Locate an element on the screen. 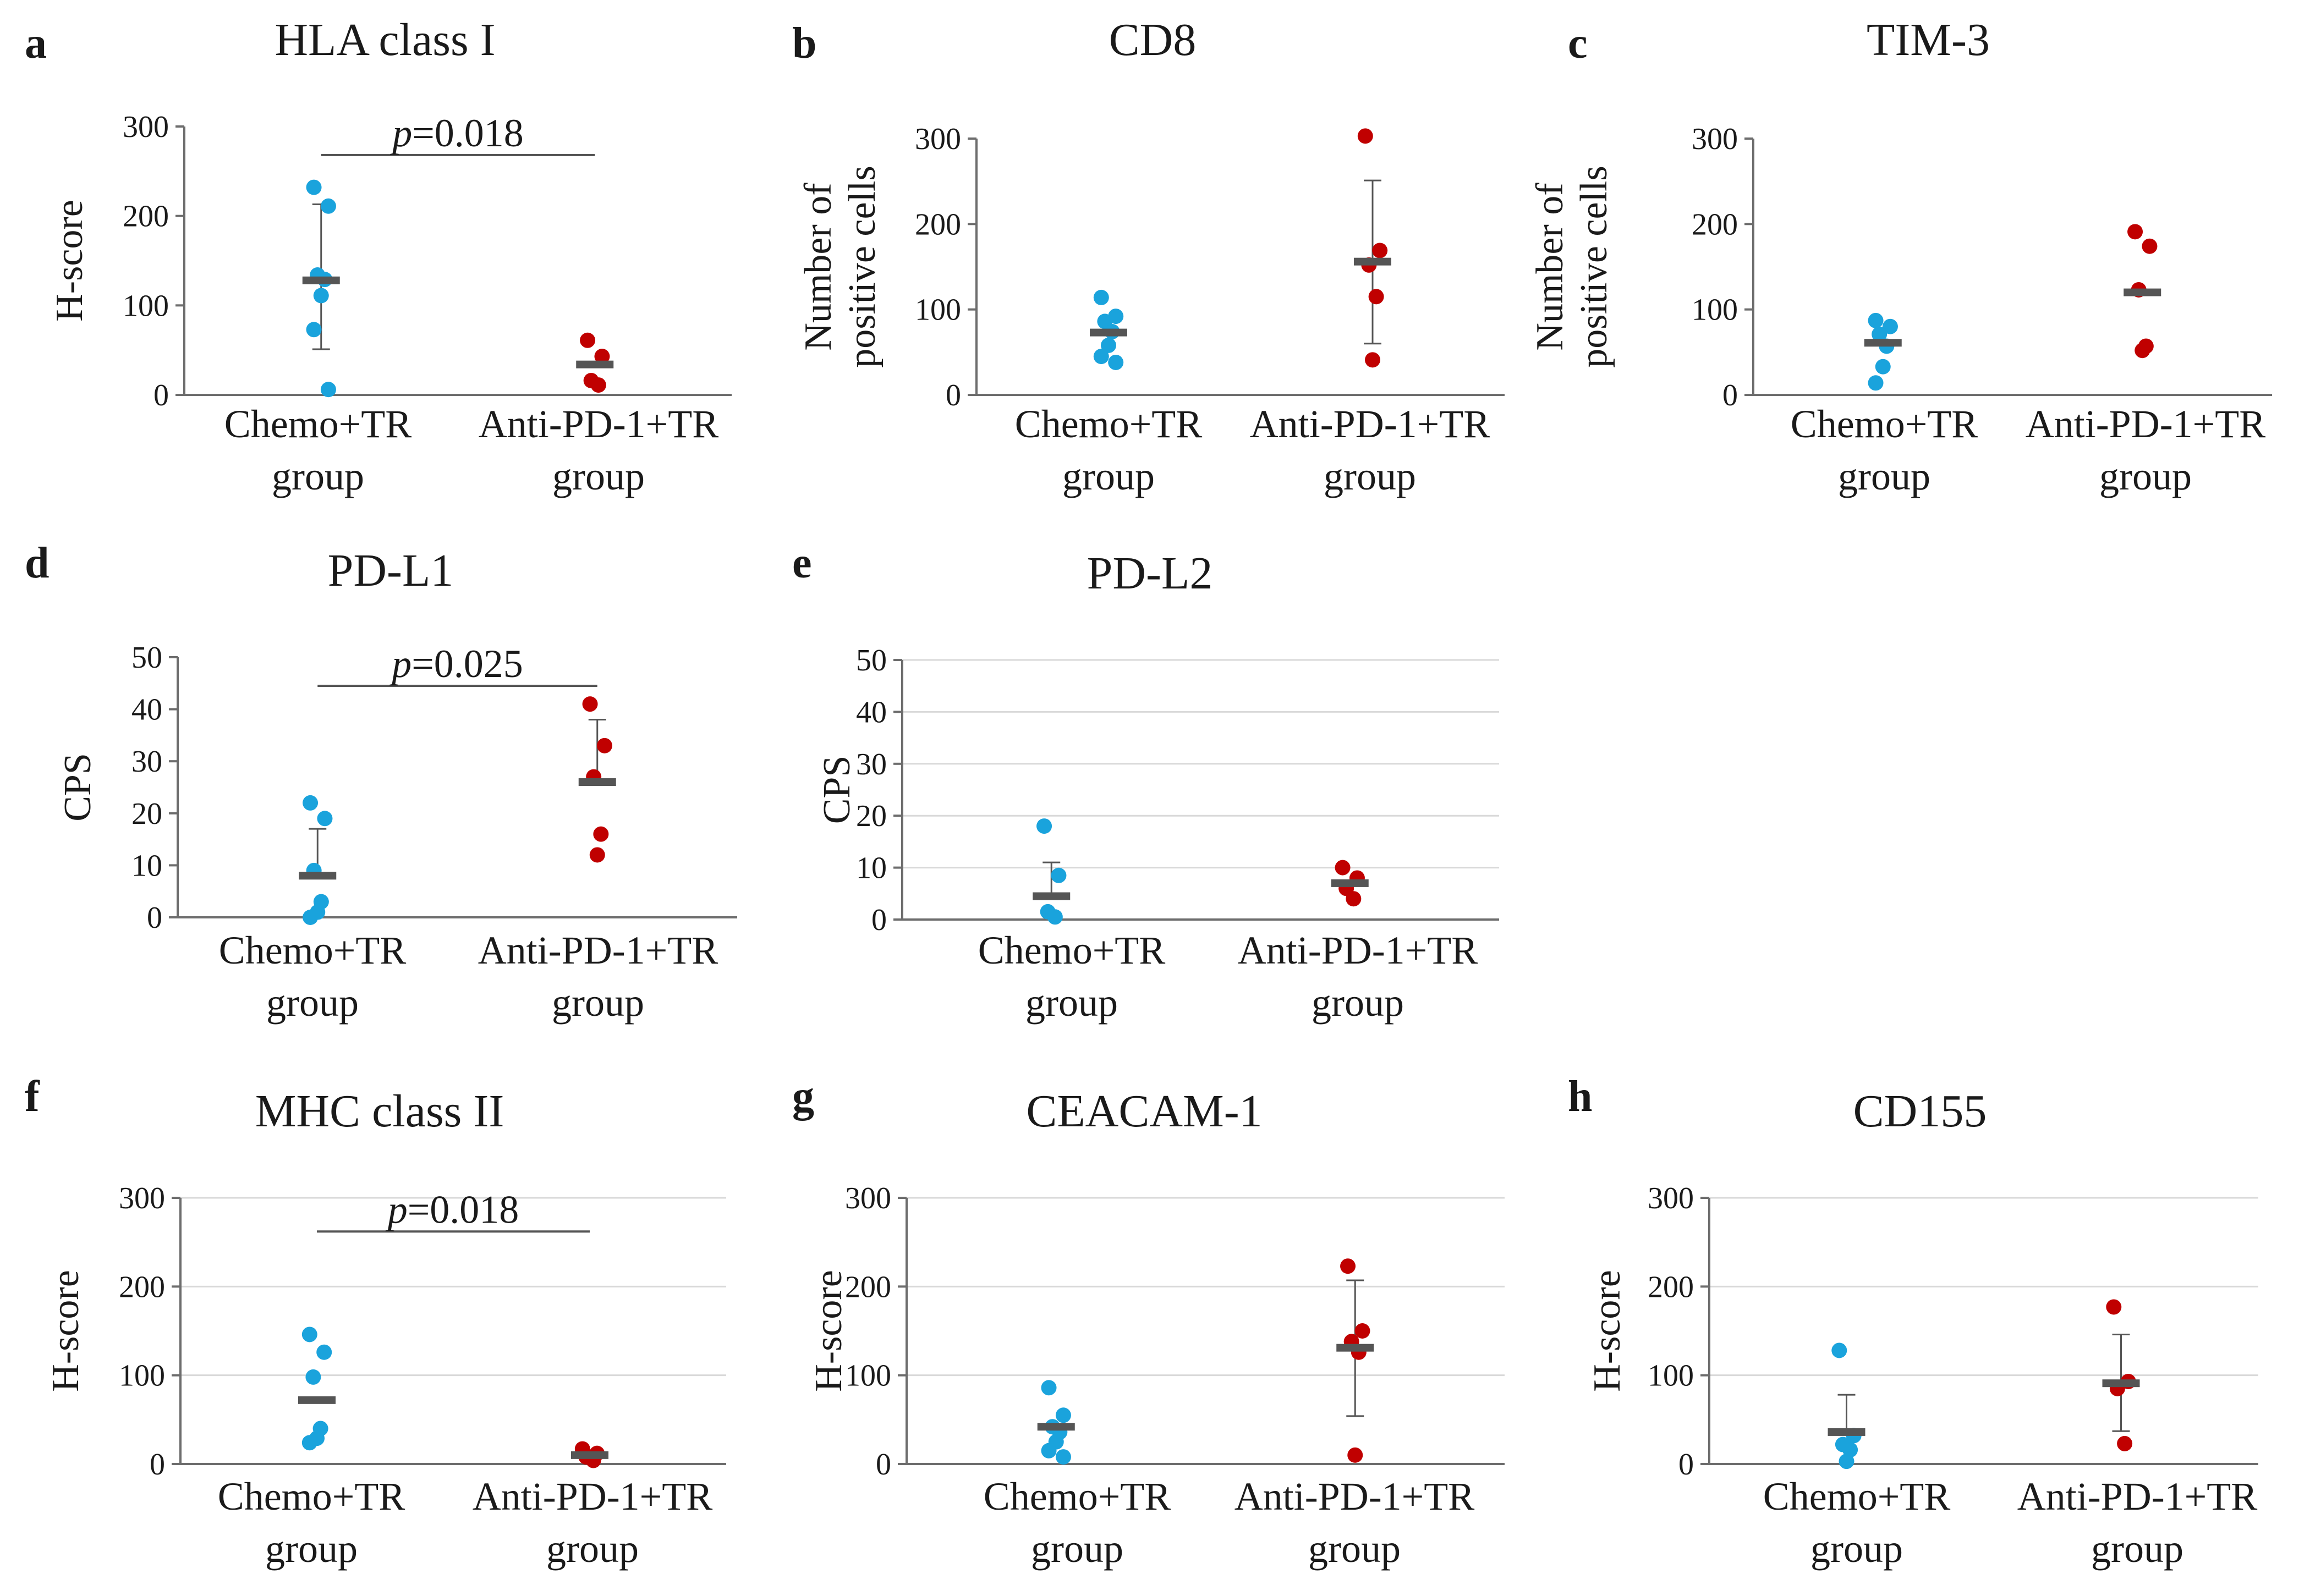 The image size is (2299, 1596). pvalue-label: p=0.018 is located at coordinates (456, 133).